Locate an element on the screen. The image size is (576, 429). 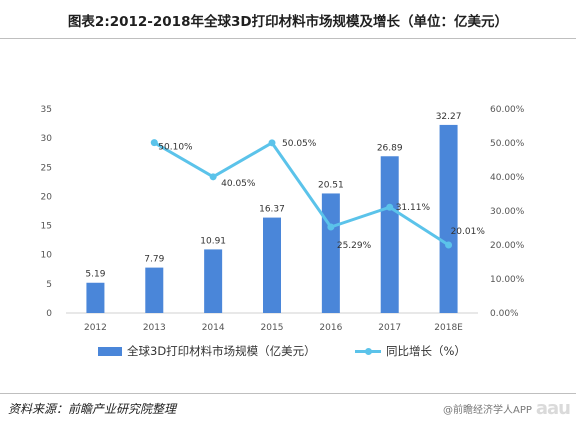
legend-label-growth: 同比增长（%） is located at coordinates (426, 351).